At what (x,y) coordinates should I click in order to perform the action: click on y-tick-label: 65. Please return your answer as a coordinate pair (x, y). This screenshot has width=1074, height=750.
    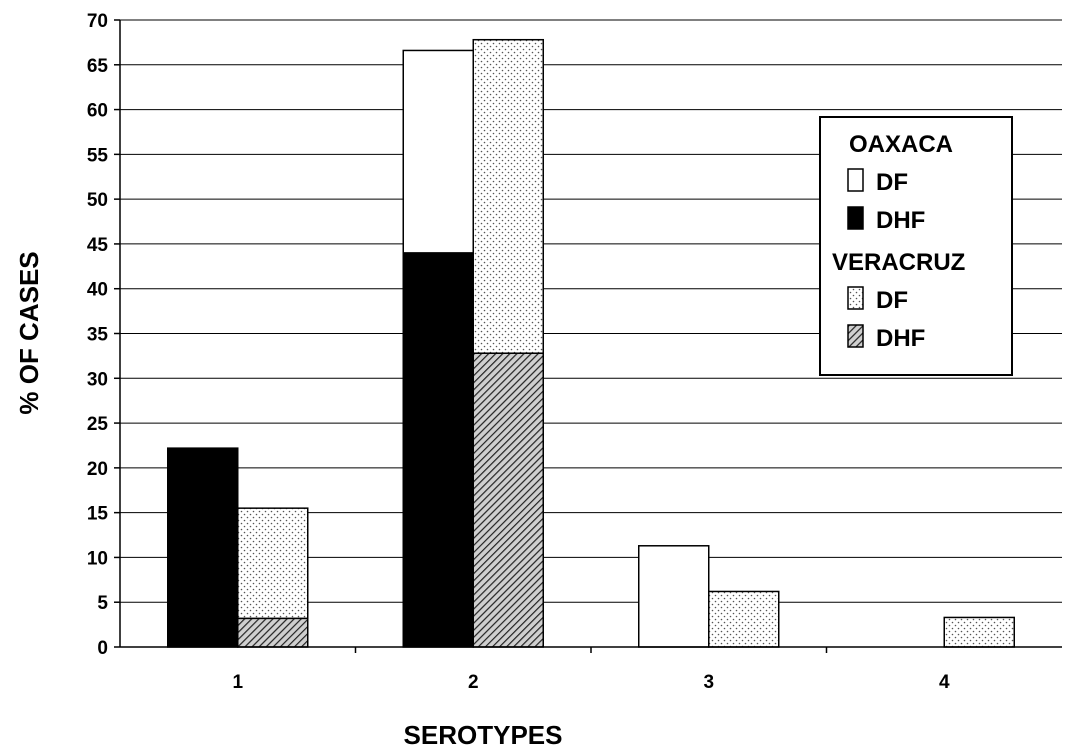
    Looking at the image, I should click on (98, 66).